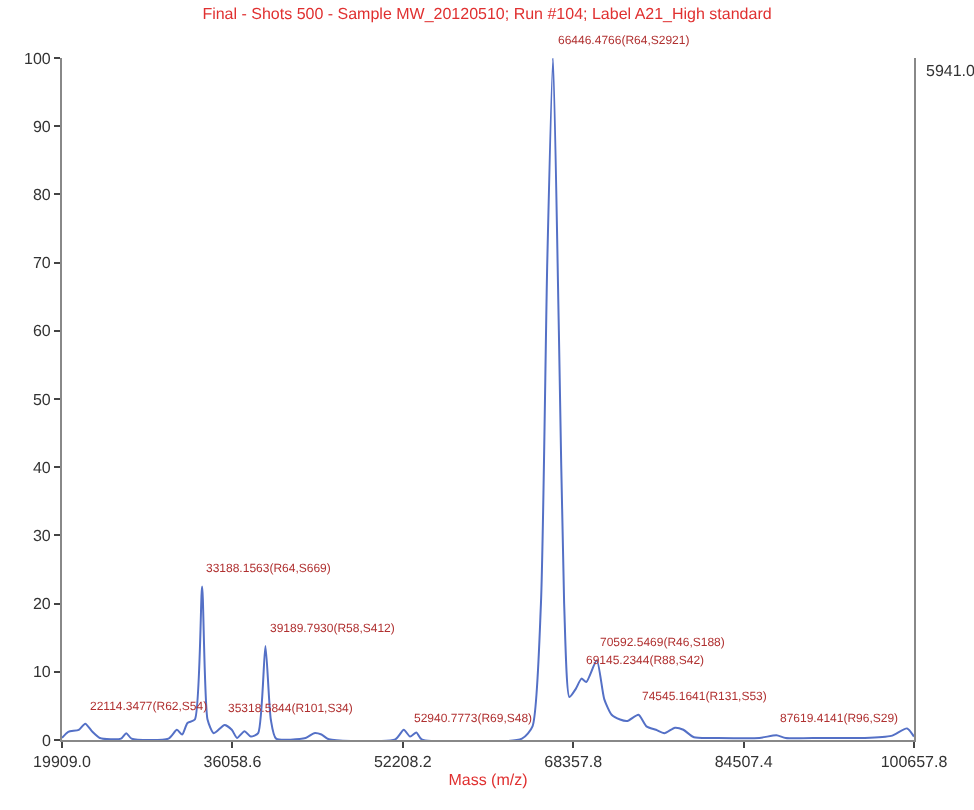 The image size is (974, 810). What do you see at coordinates (42, 263) in the screenshot?
I see `y-tick-label: 70` at bounding box center [42, 263].